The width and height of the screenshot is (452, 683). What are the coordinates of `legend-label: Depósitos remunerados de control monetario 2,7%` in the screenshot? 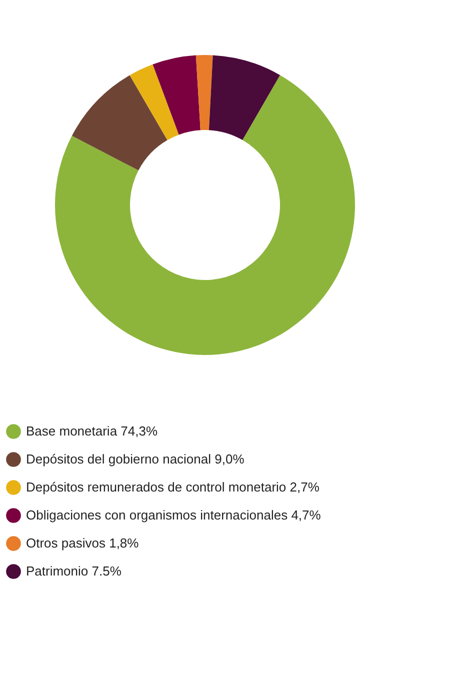 It's located at (173, 487).